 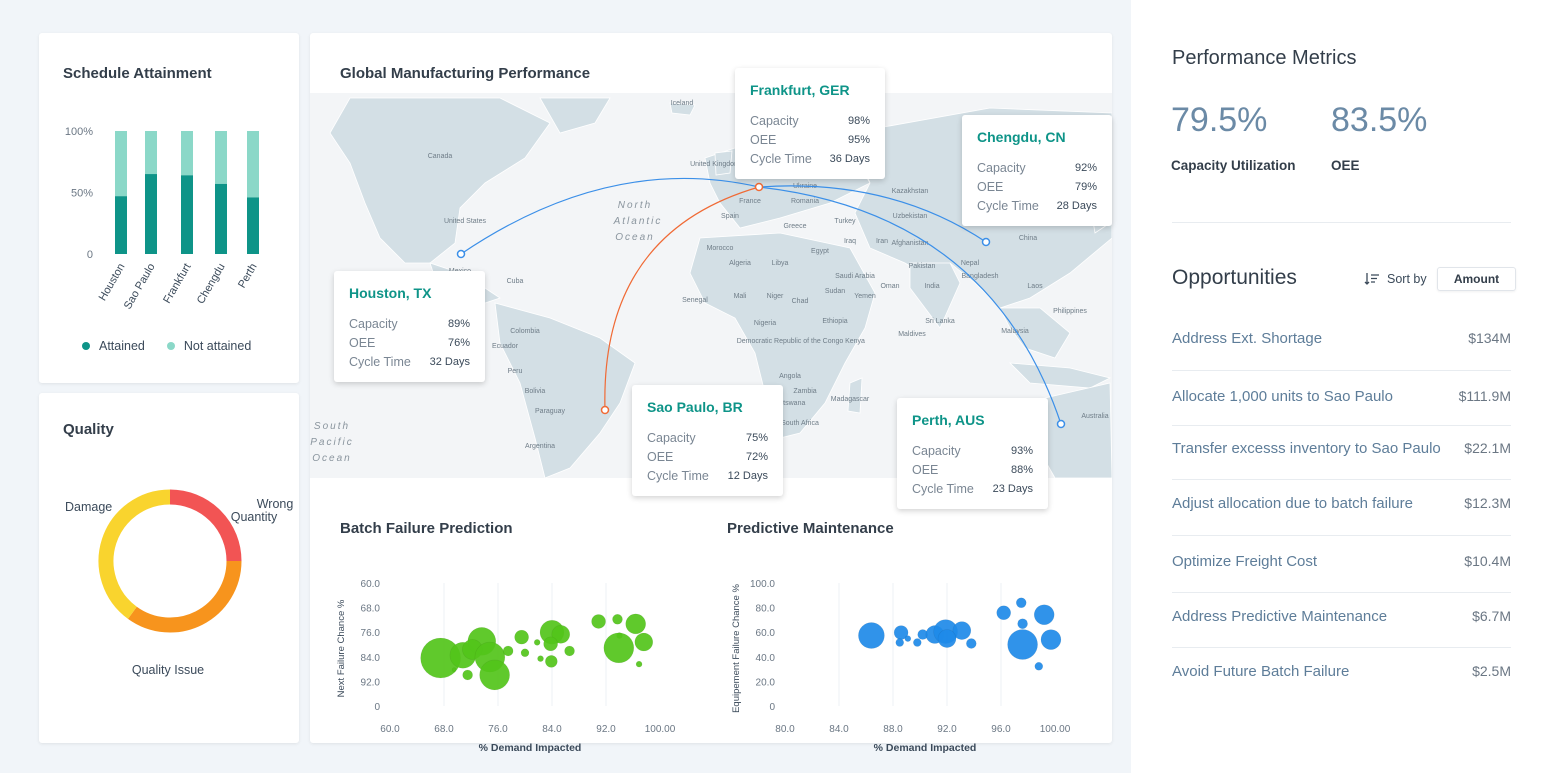 What do you see at coordinates (910, 305) in the screenshot?
I see `route-frankfurt-perth` at bounding box center [910, 305].